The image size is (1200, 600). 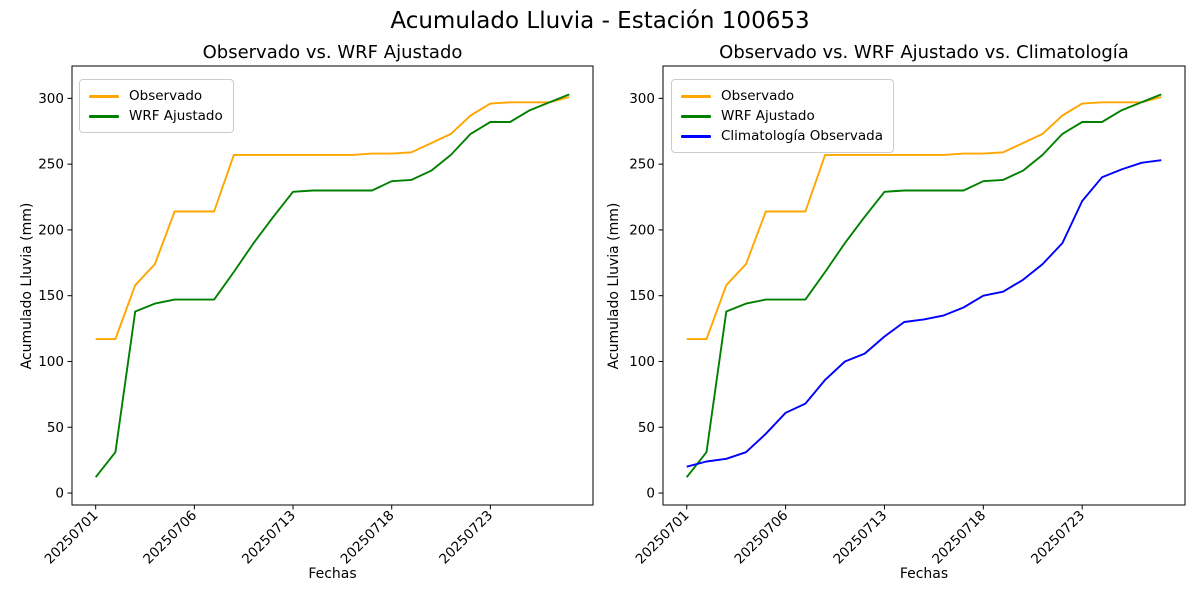 I want to click on legend-item: Climatología Observada, so click(x=782, y=136).